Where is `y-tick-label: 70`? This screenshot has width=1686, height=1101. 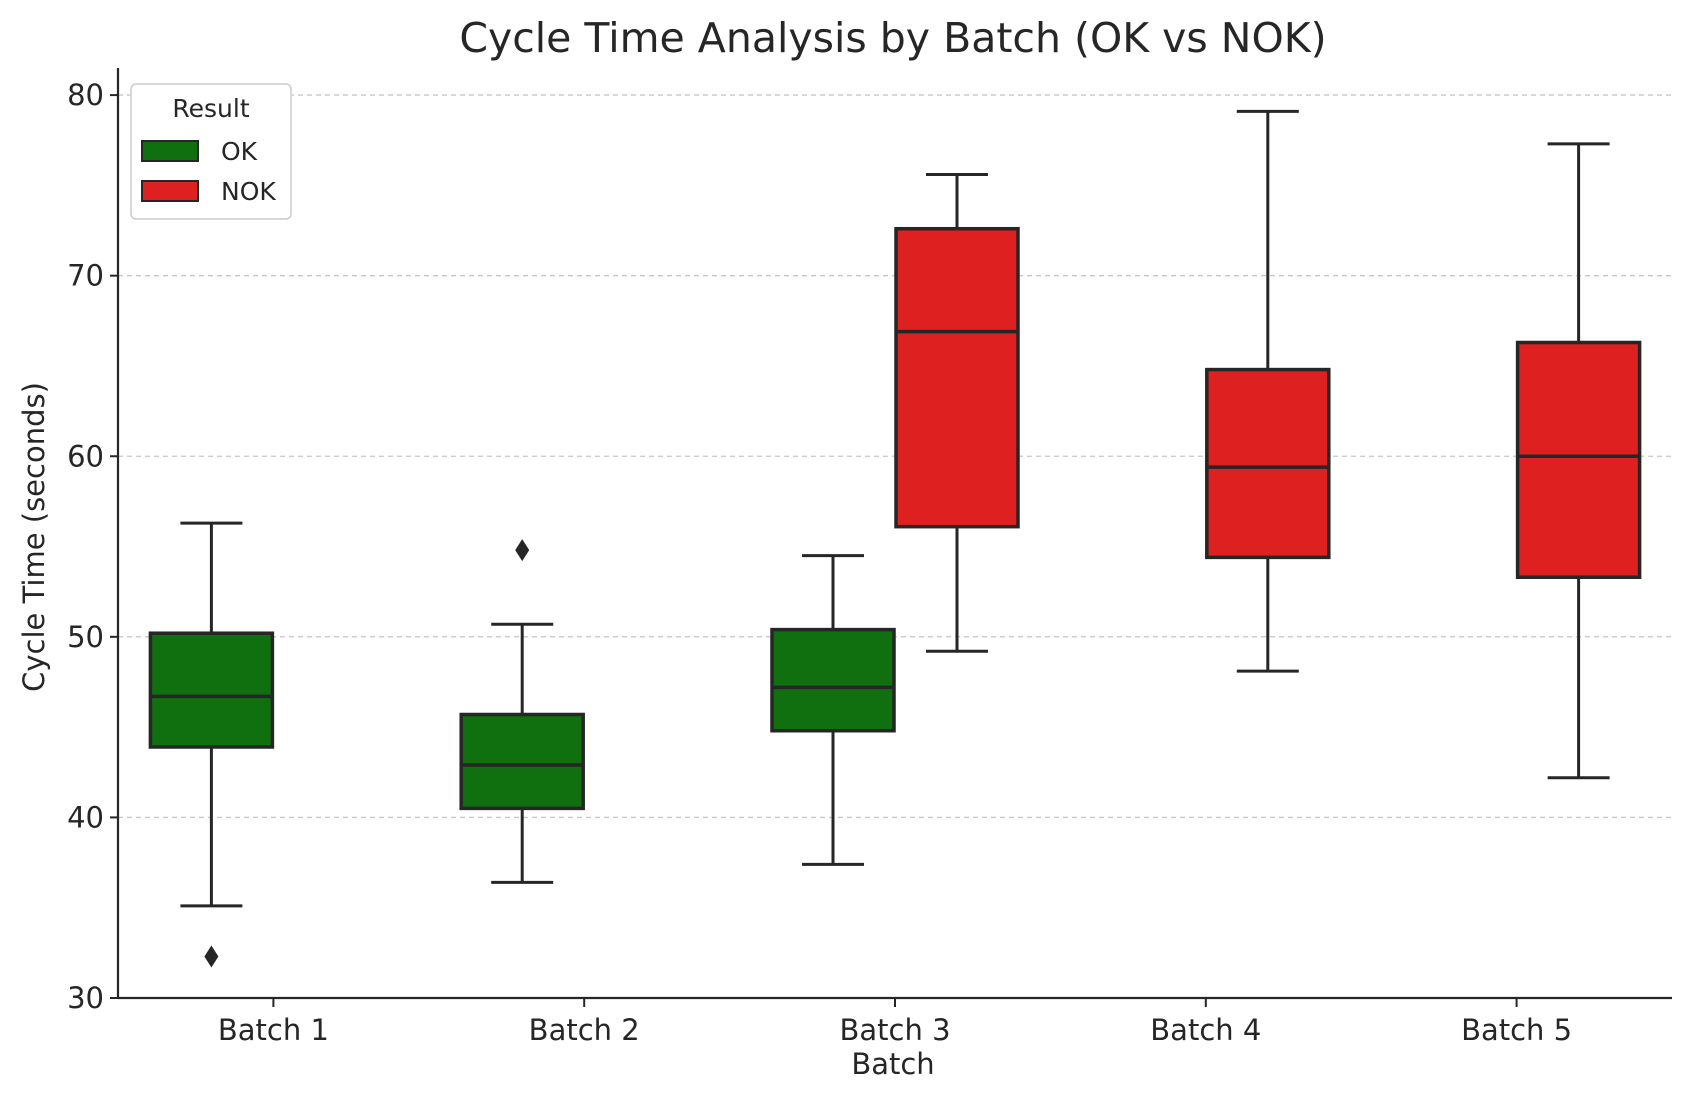 y-tick-label: 70 is located at coordinates (85, 276).